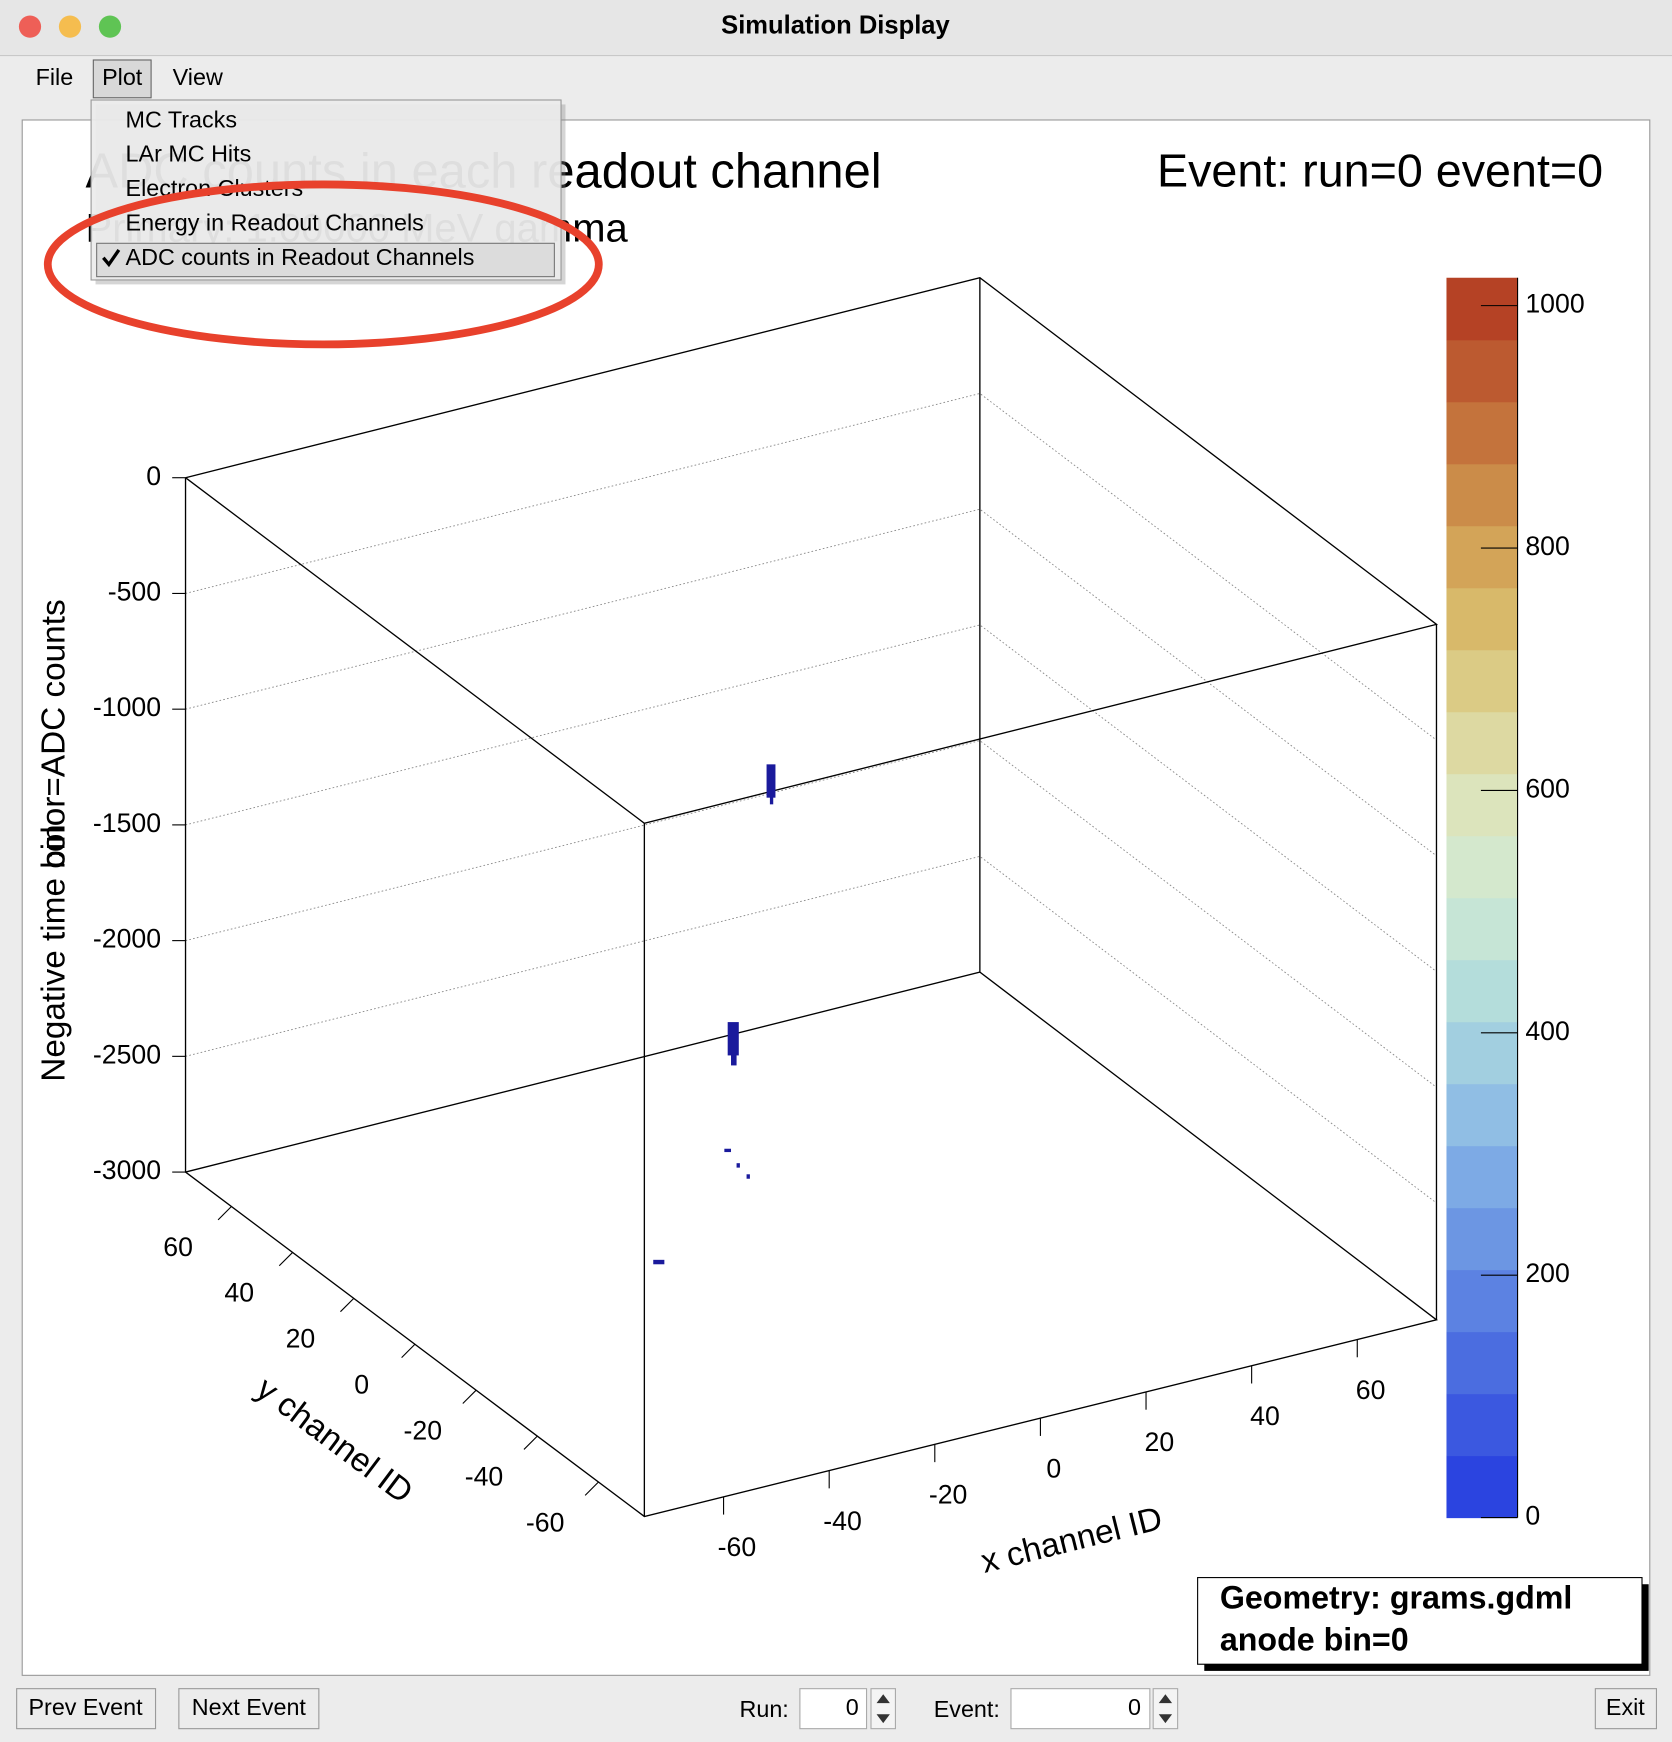 This screenshot has height=1742, width=1672. Describe the element at coordinates (1314, 1640) in the screenshot. I see `info-line: anode bin=0` at that location.